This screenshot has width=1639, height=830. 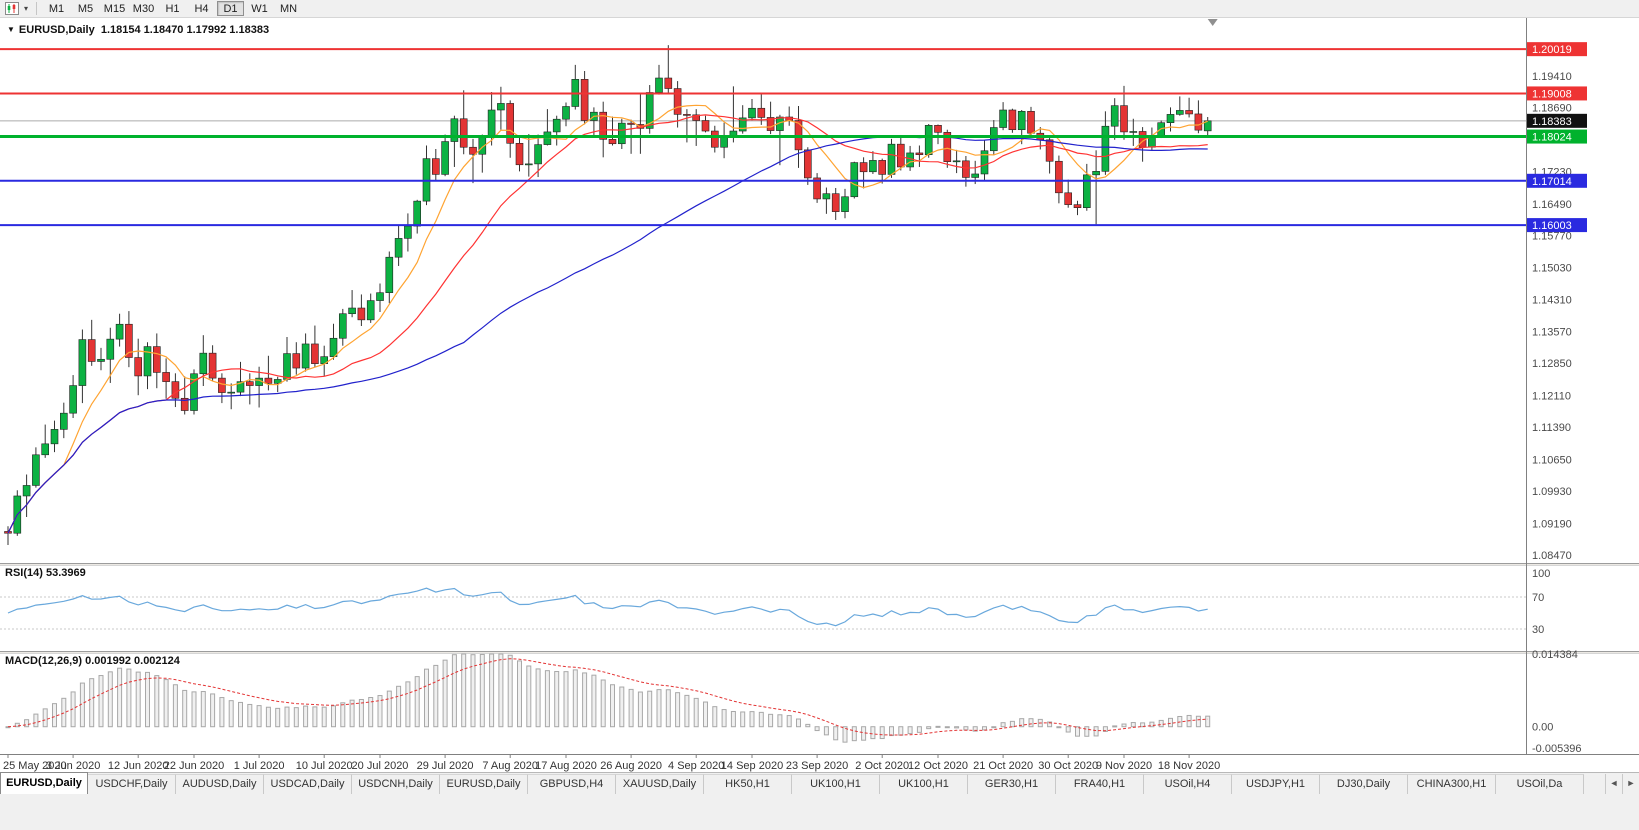 I want to click on svg-text: 1.18383, so click(x=1552, y=122).